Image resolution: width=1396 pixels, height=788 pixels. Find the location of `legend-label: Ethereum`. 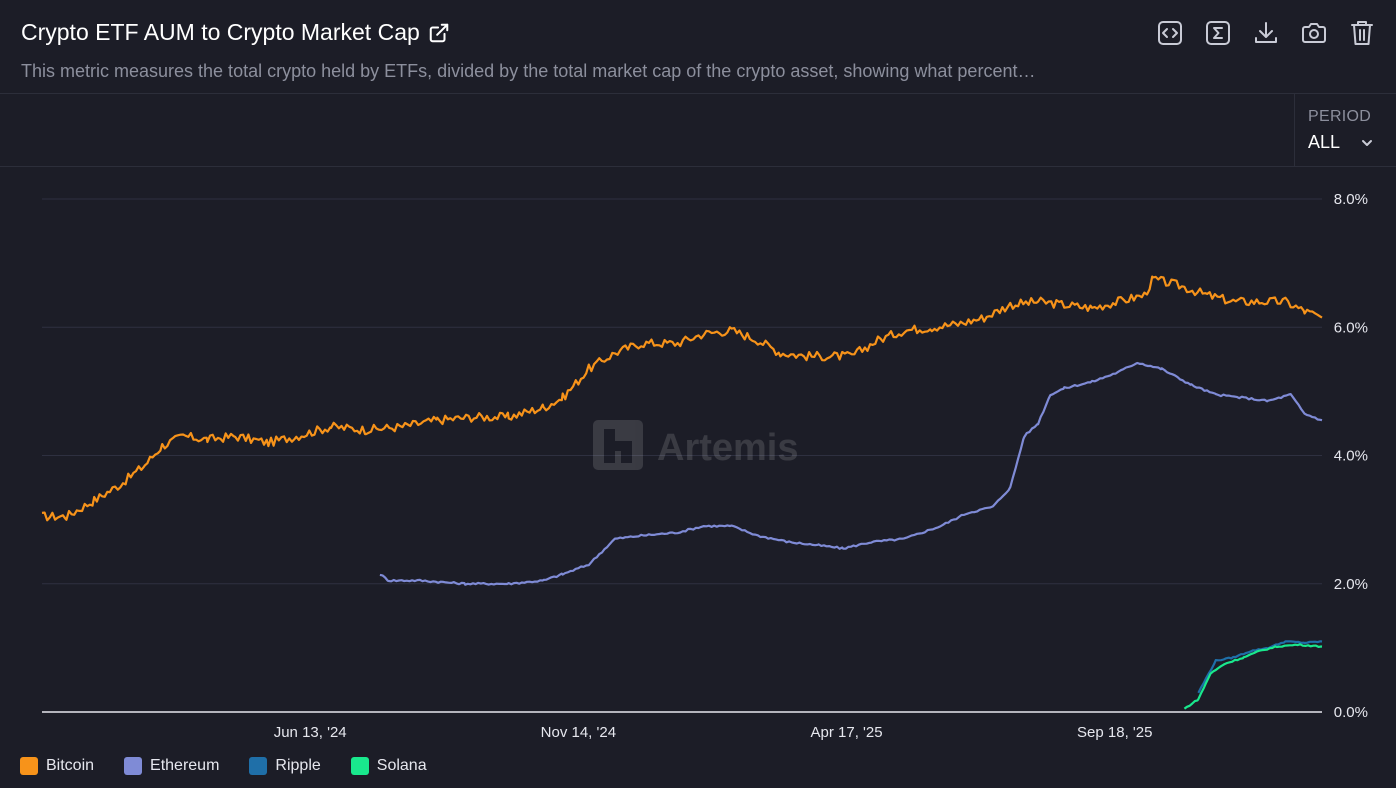

legend-label: Ethereum is located at coordinates (185, 765).